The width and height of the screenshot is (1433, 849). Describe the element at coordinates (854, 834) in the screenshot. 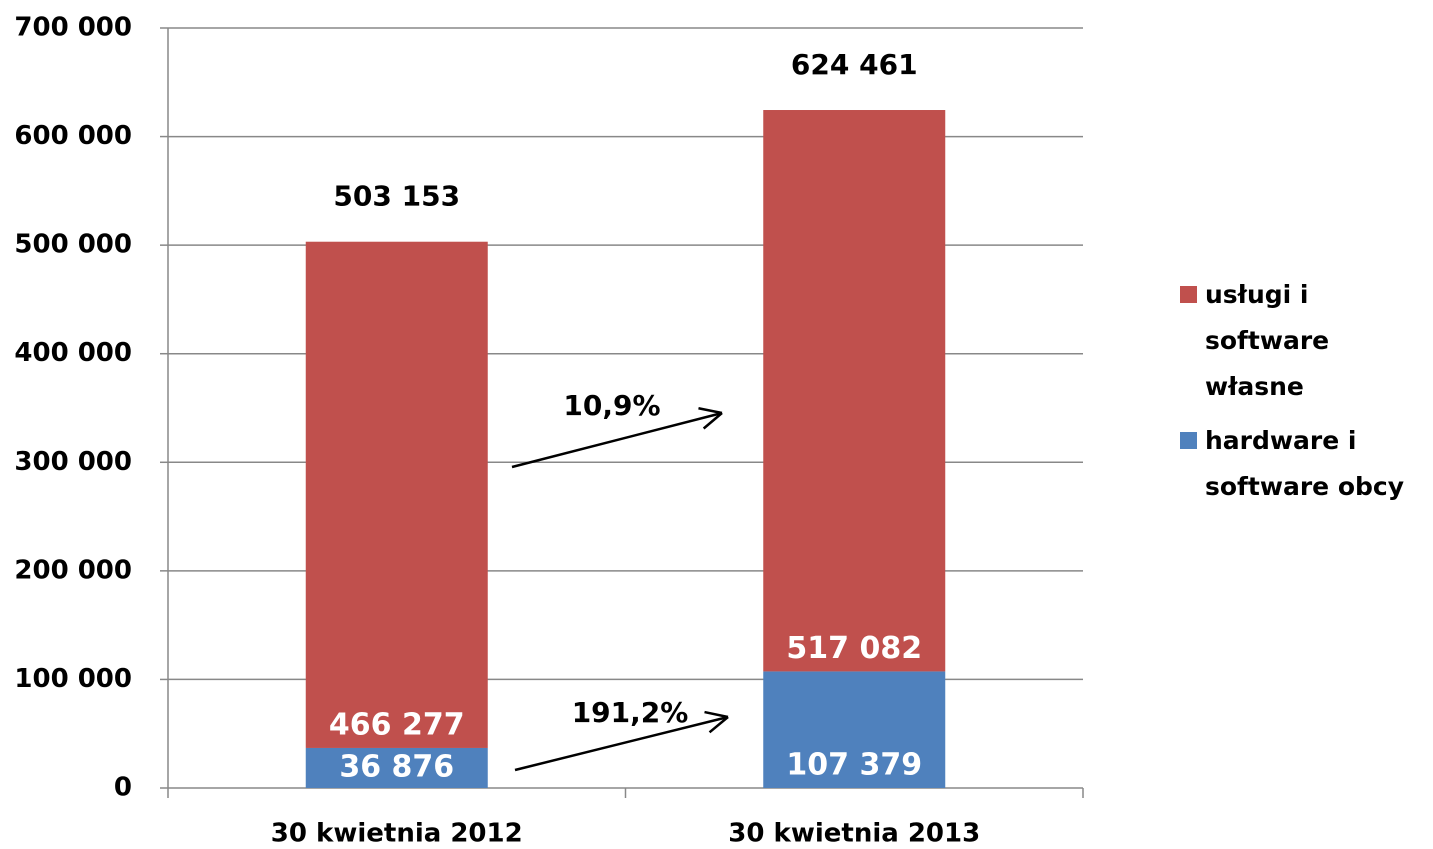

I see `x-tick-label: 30 kwietnia 2013` at that location.